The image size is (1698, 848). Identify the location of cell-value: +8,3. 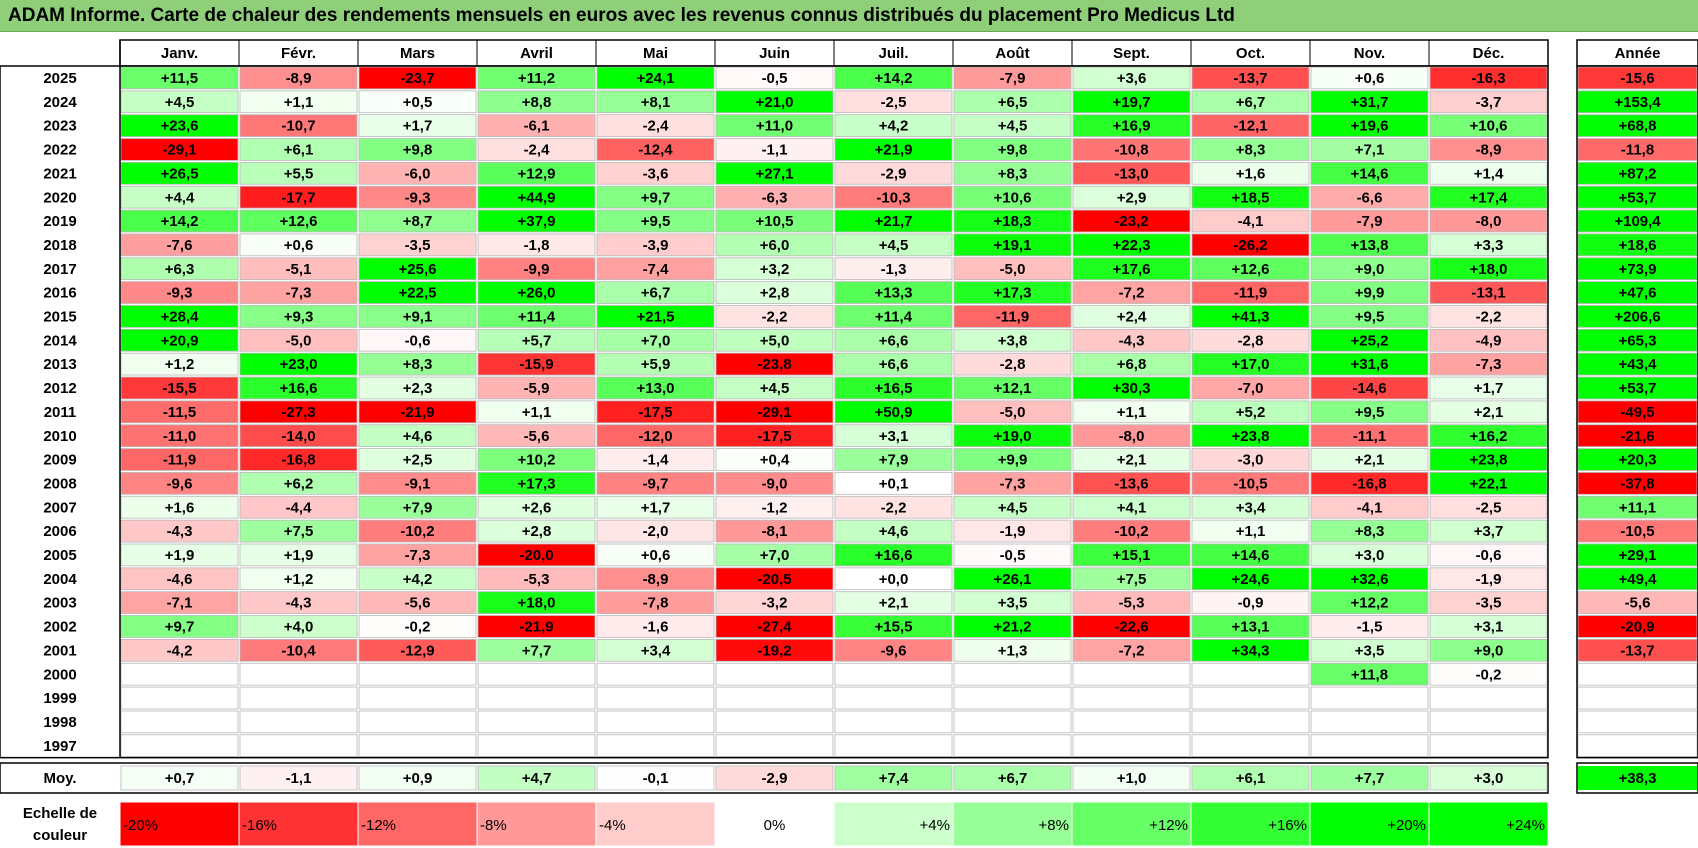
(1370, 531).